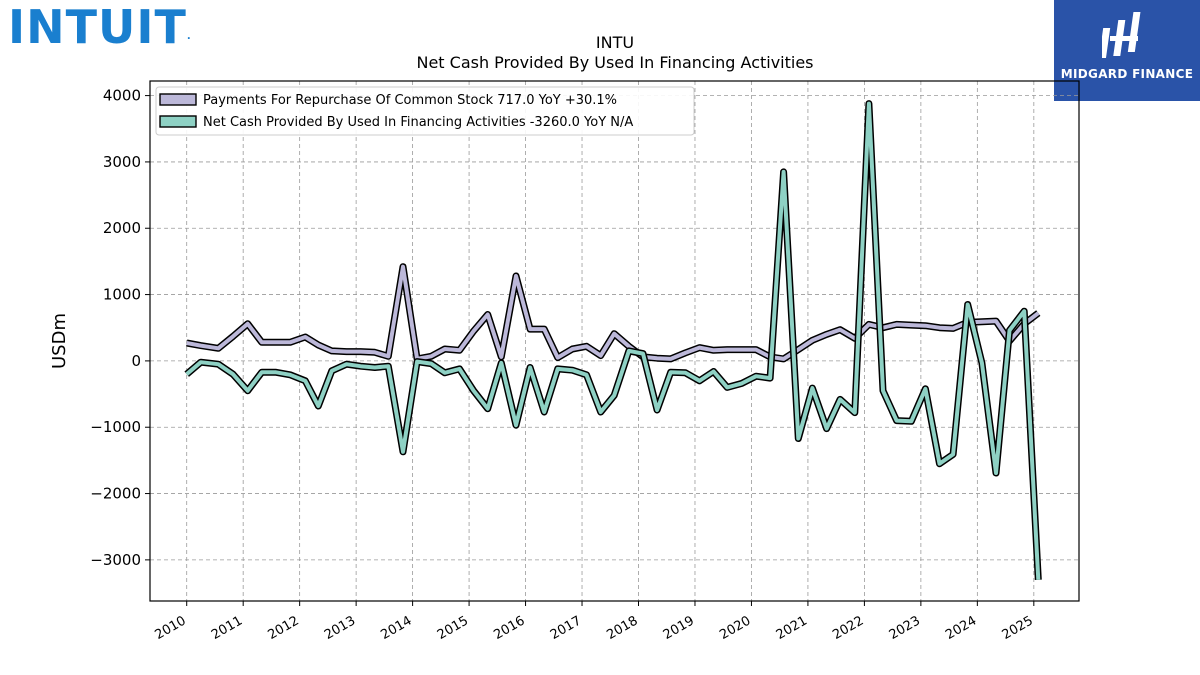 The width and height of the screenshot is (1200, 675). I want to click on y-axis-label: USDm, so click(59, 341).